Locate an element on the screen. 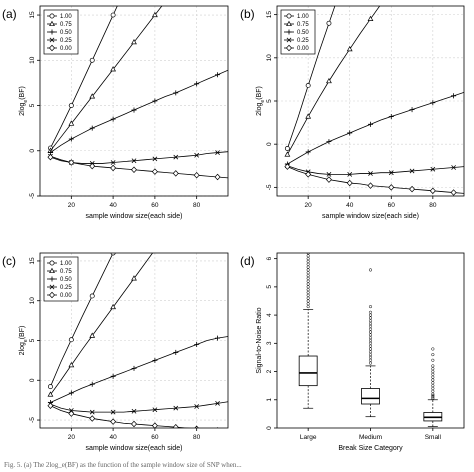  x-tick-label: Small is located at coordinates (433, 437).